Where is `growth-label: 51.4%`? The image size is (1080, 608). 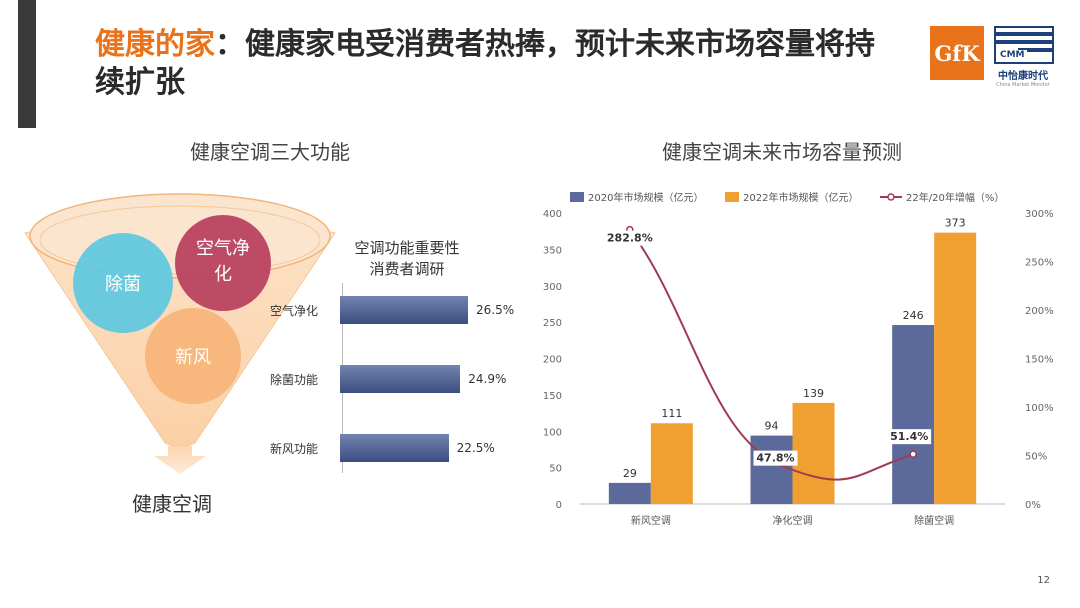 growth-label: 51.4% is located at coordinates (909, 436).